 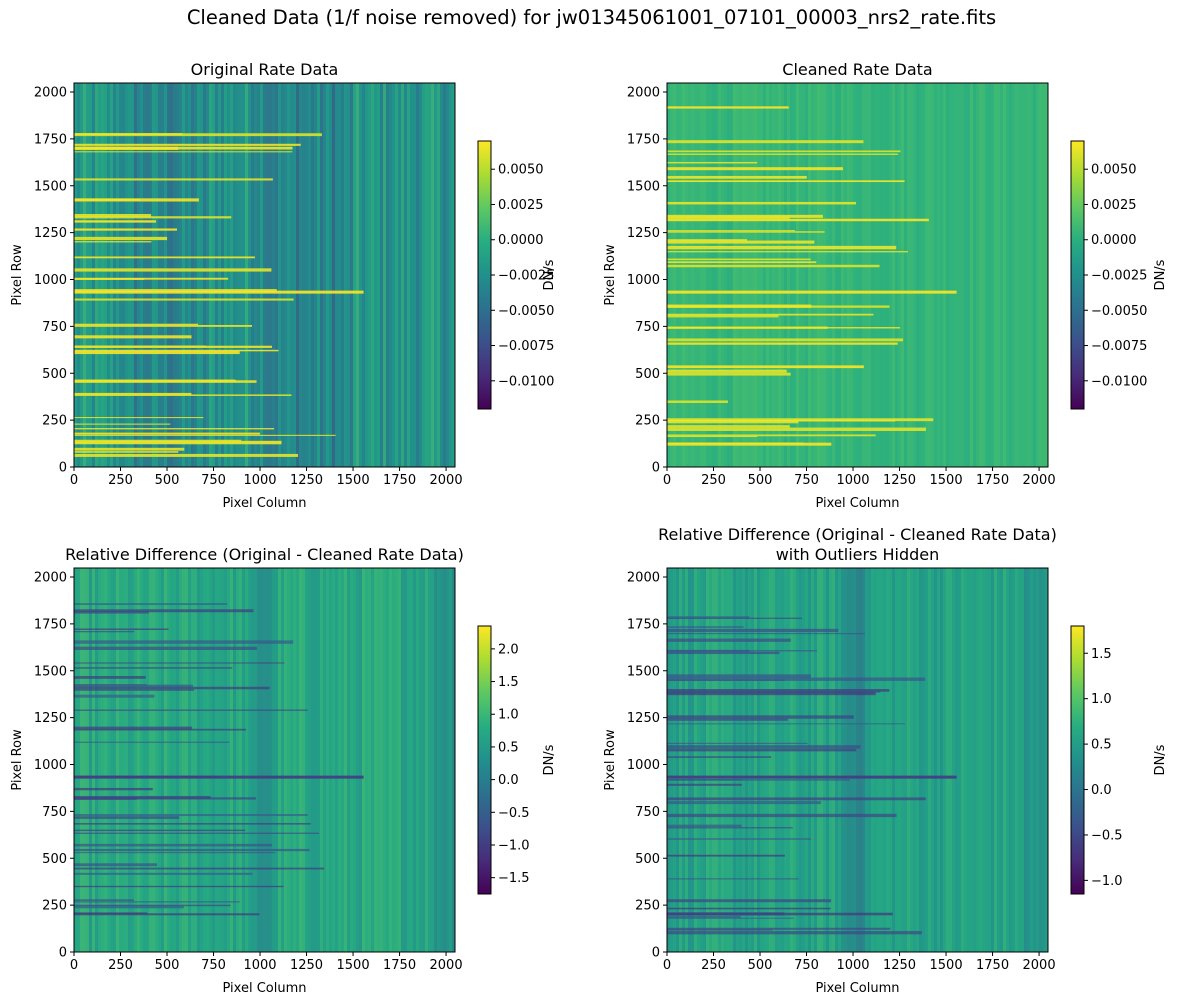 What do you see at coordinates (643, 186) in the screenshot?
I see `y-tick-label: 1500` at bounding box center [643, 186].